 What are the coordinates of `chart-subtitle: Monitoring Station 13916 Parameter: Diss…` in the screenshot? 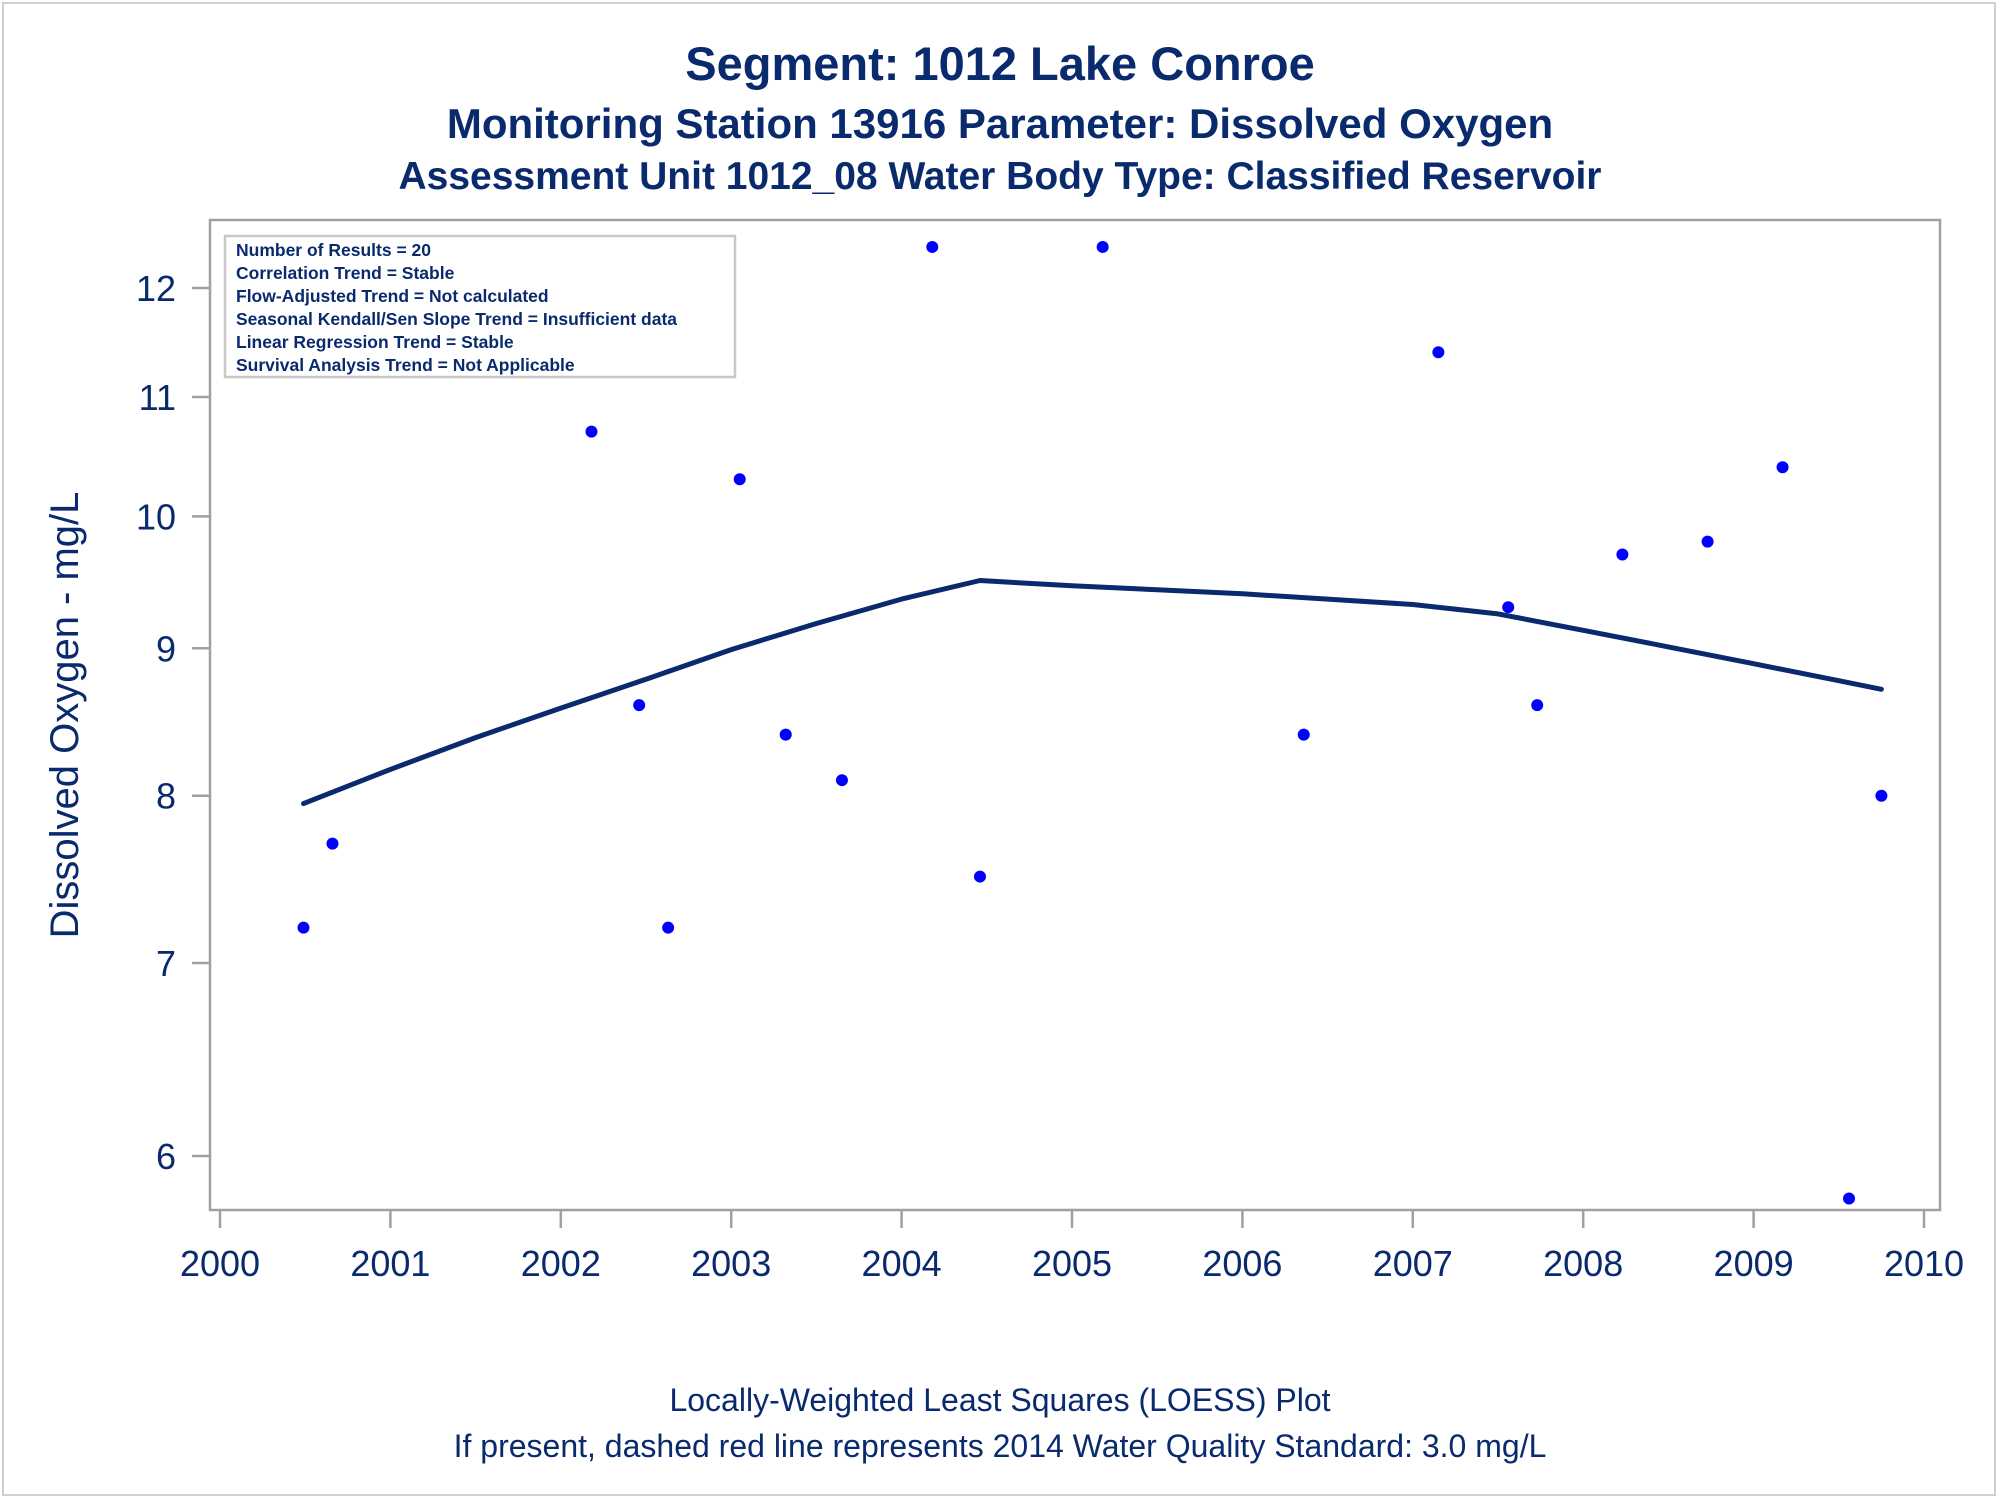 It's located at (1000, 123).